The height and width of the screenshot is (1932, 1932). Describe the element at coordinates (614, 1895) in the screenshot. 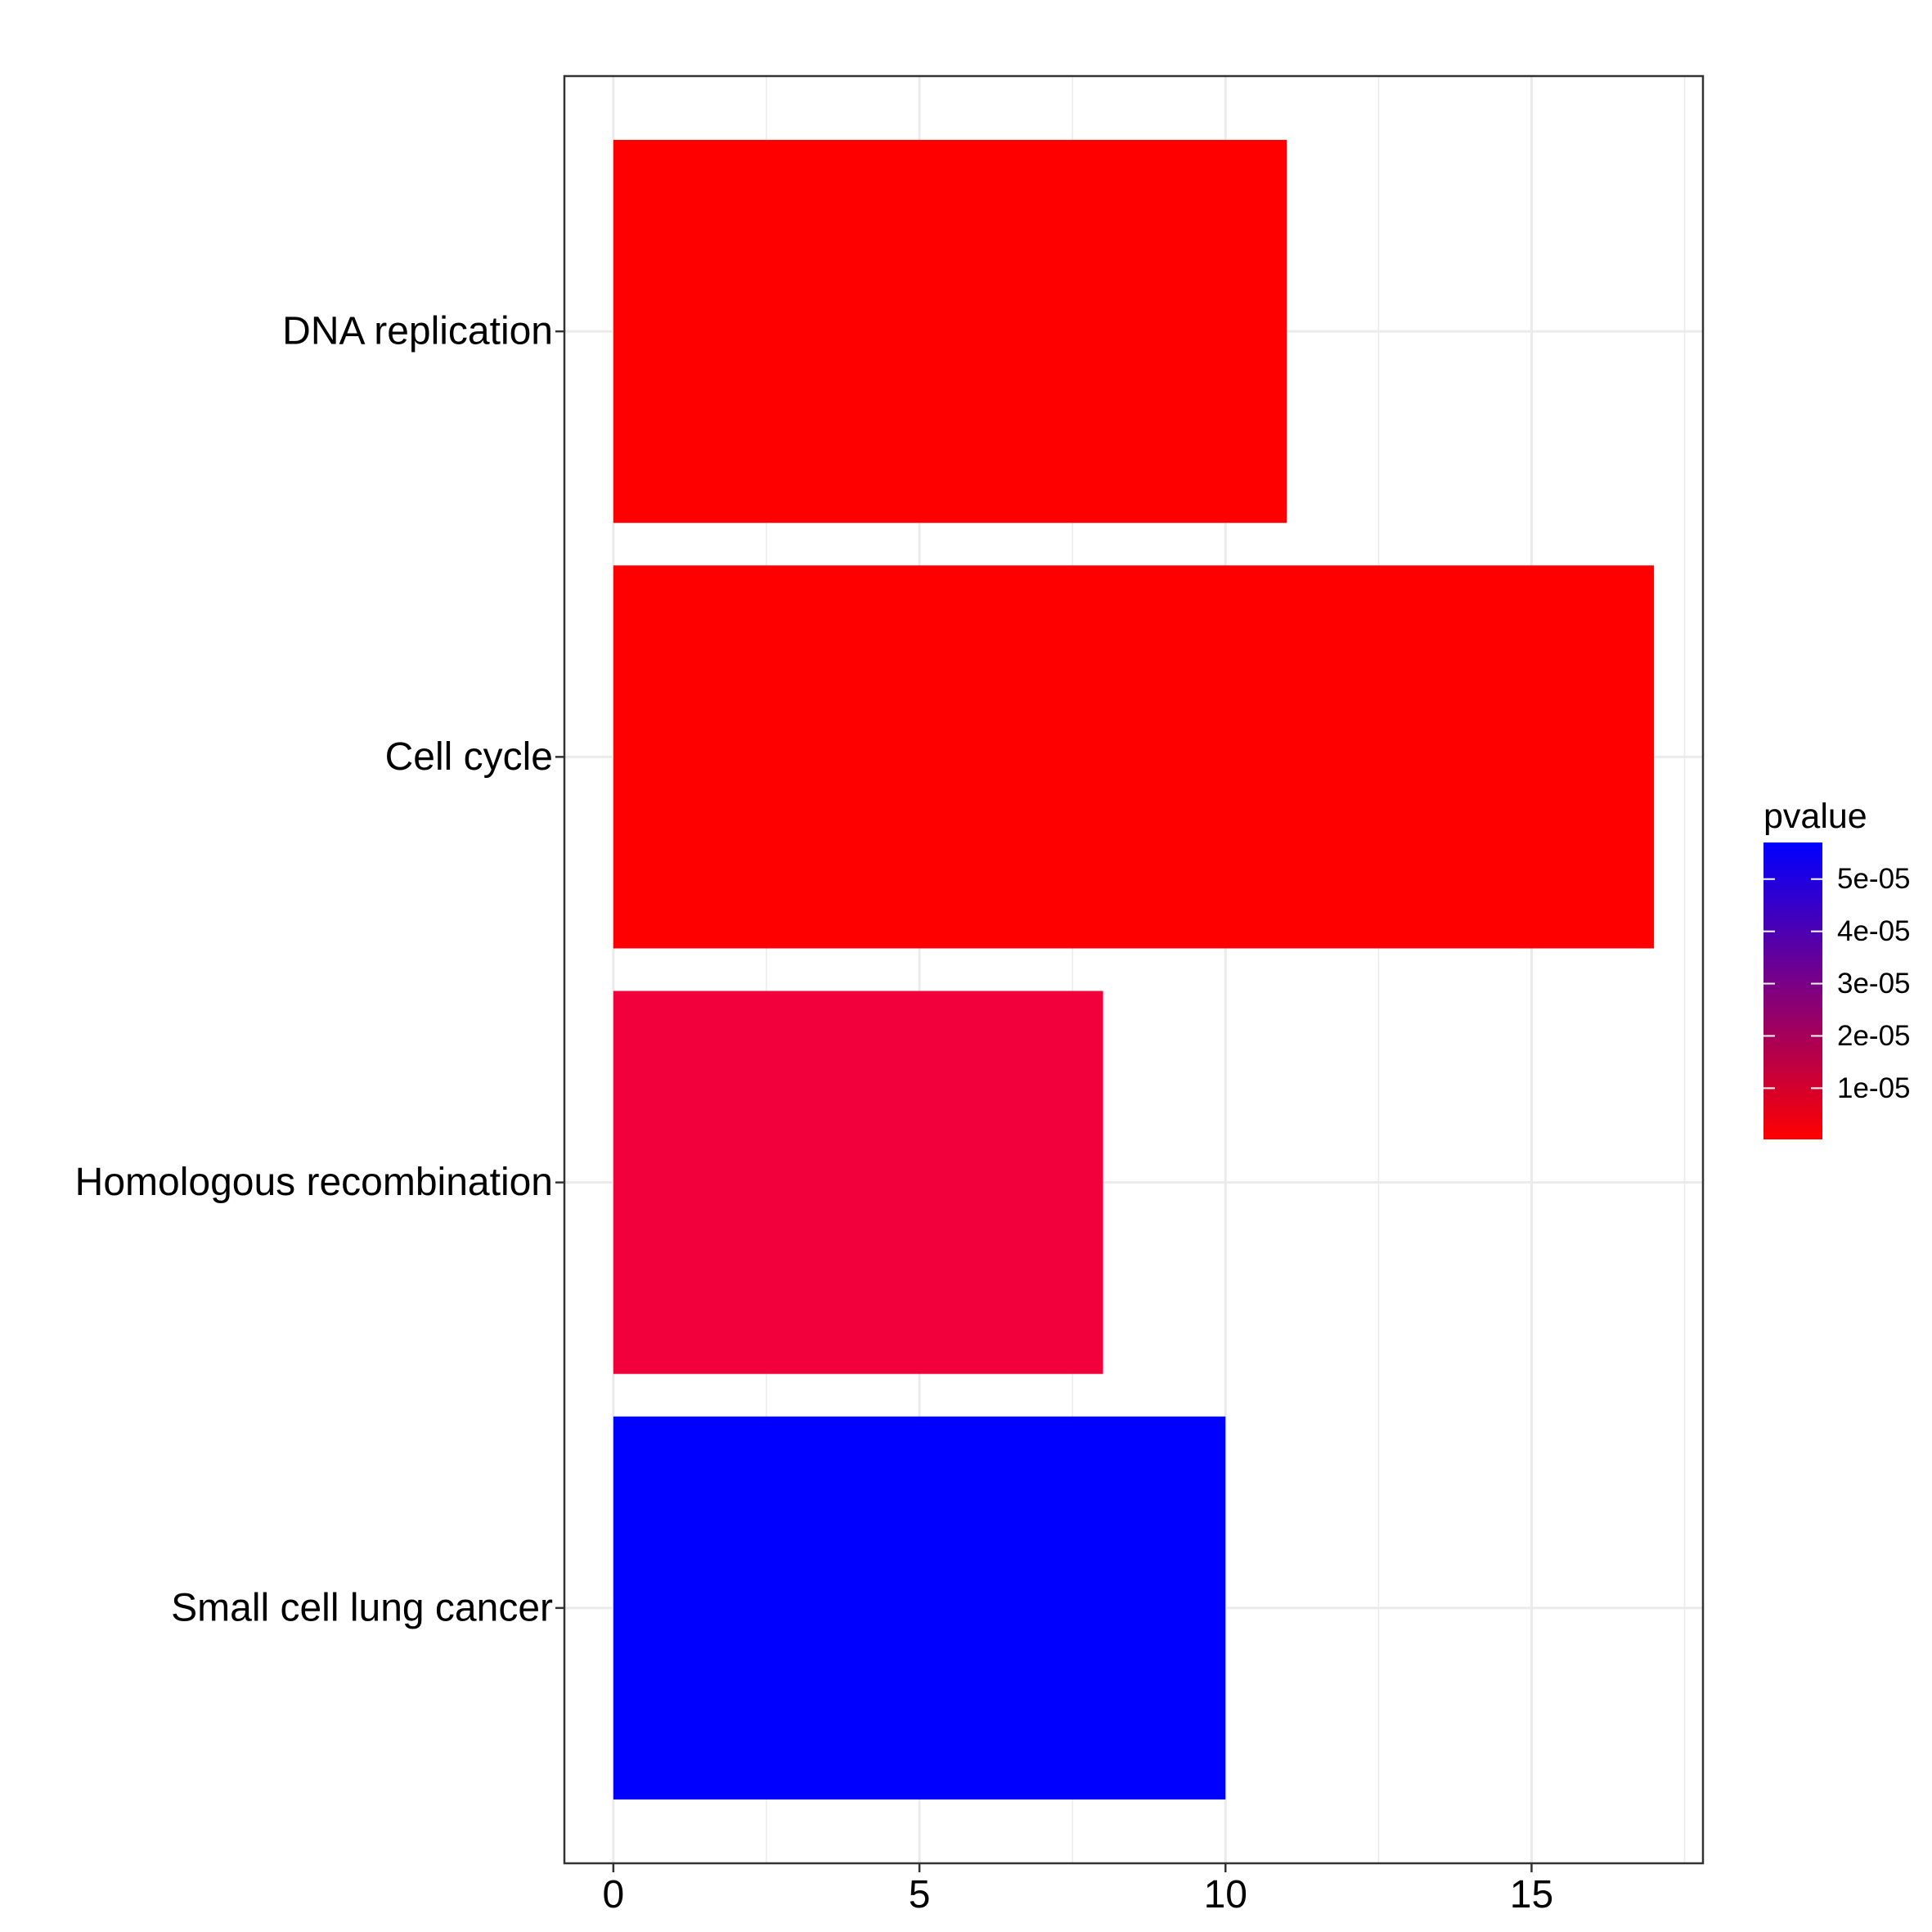

I see `x-tick-label: 0` at that location.